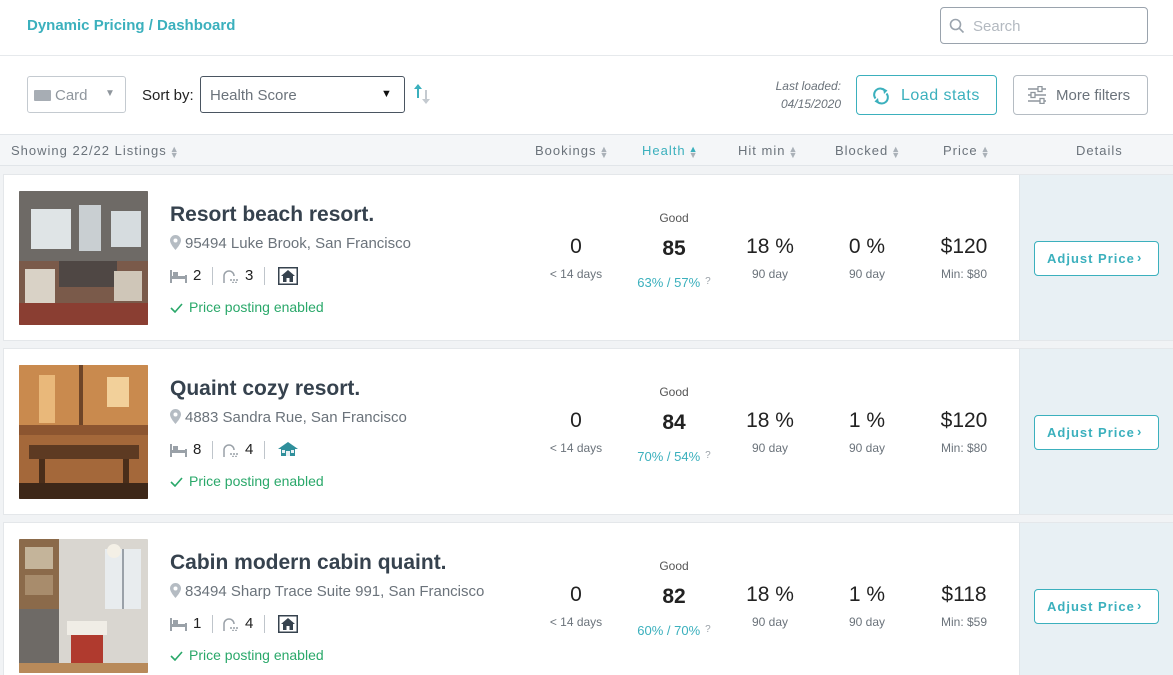 The width and height of the screenshot is (1173, 675). I want to click on blocked-sublabel: 90 day, so click(867, 448).